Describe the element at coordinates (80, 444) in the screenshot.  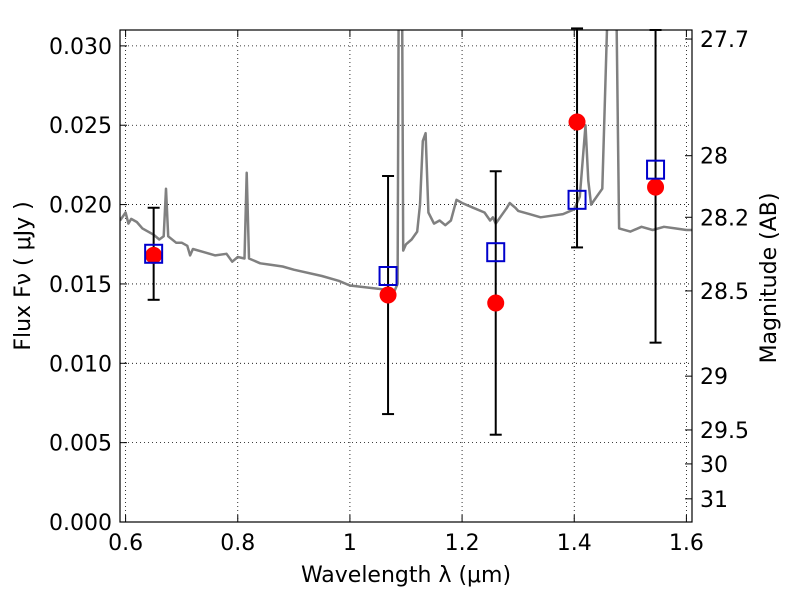
I see `y-tick-label: 0.005` at that location.